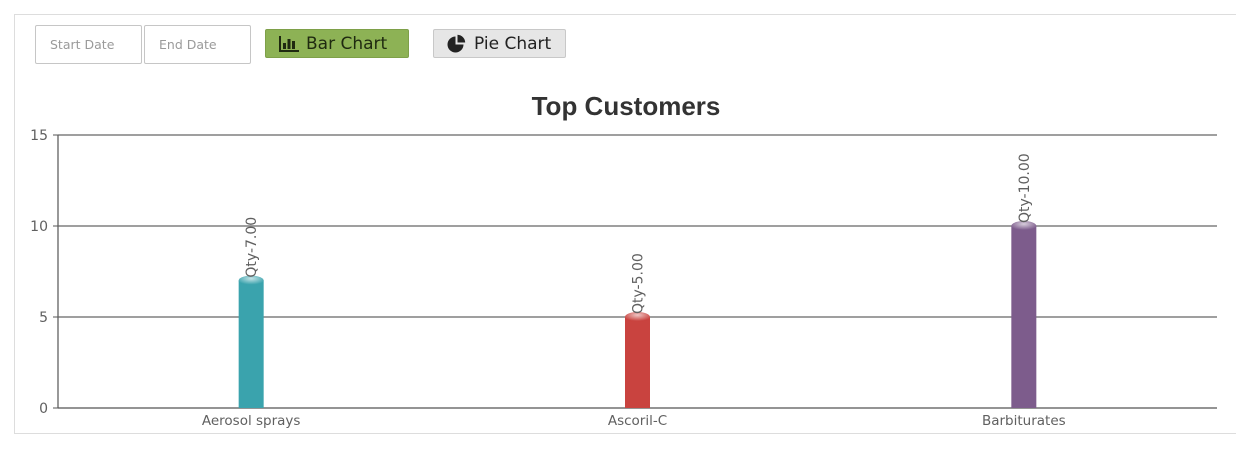 The width and height of the screenshot is (1236, 462). Describe the element at coordinates (39, 227) in the screenshot. I see `y-tick-label: 10` at that location.